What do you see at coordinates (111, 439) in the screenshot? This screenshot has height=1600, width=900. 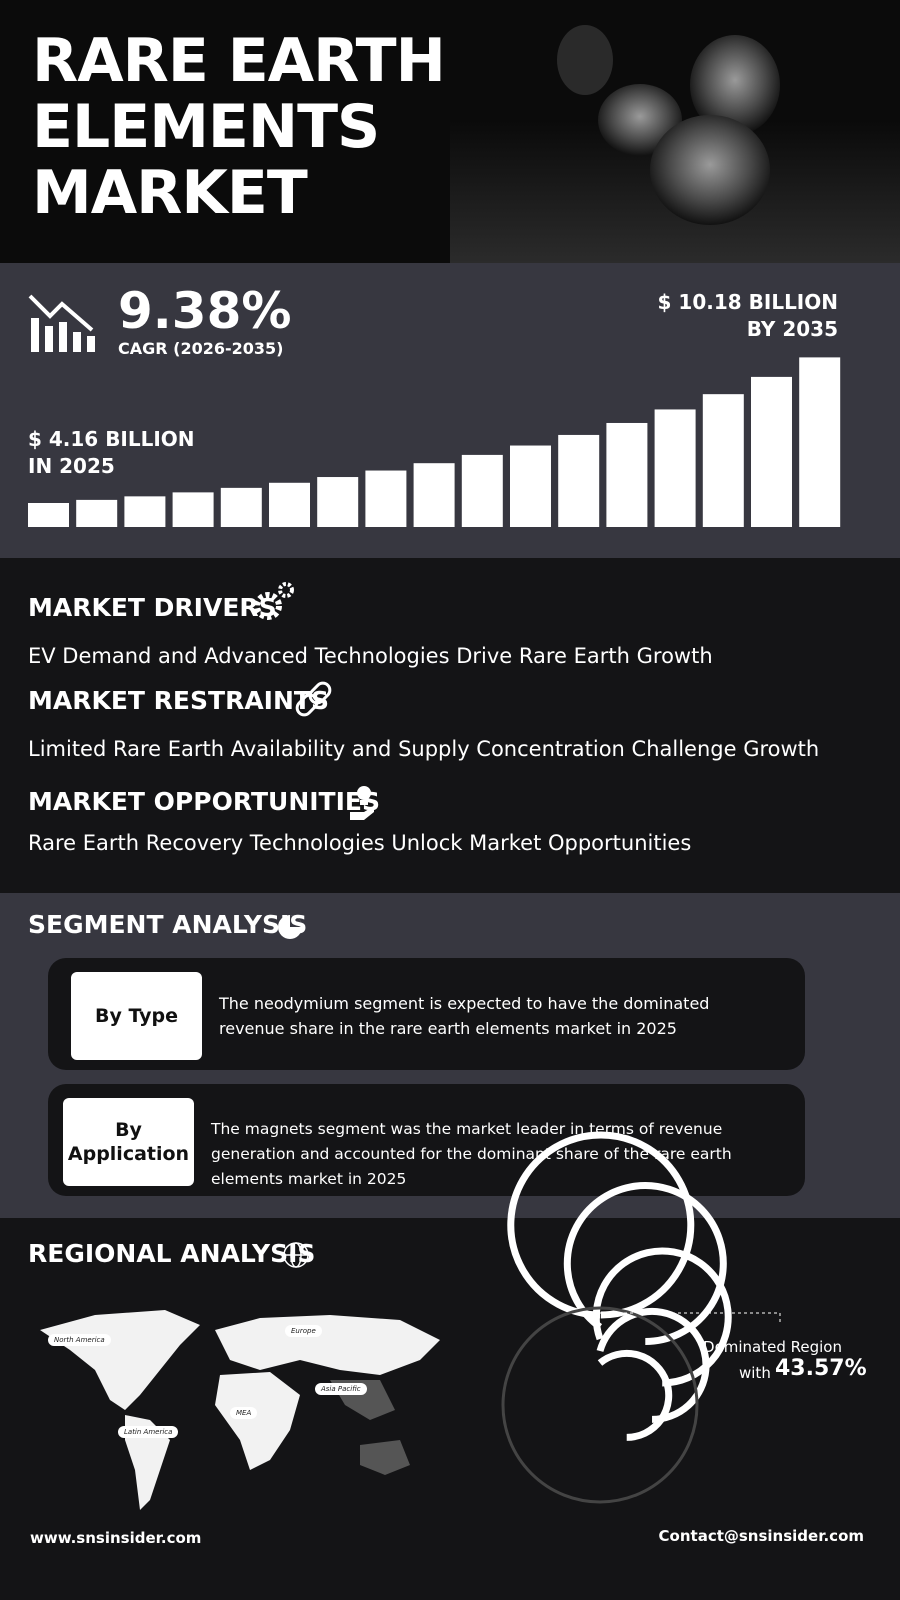 I see `start-value: $ 4.16 BILLION` at bounding box center [111, 439].